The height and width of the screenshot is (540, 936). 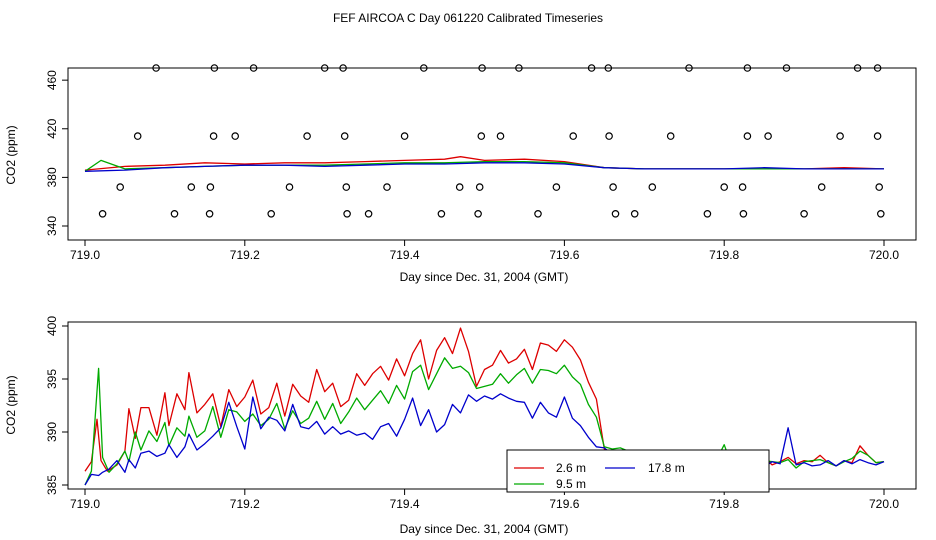 I want to click on bottom-y-tick-label: 385, so click(x=52, y=485).